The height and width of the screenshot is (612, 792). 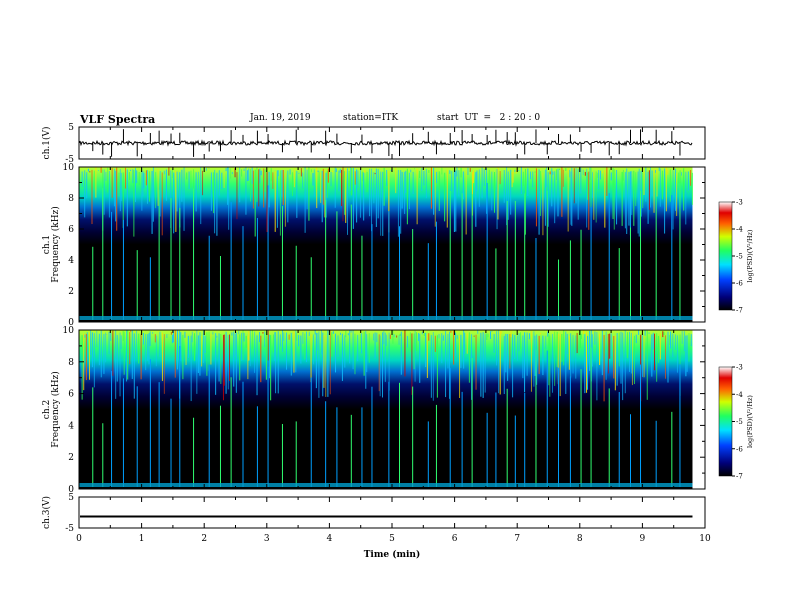 I want to click on date-label: Jan. 19, 2019, so click(x=280, y=118).